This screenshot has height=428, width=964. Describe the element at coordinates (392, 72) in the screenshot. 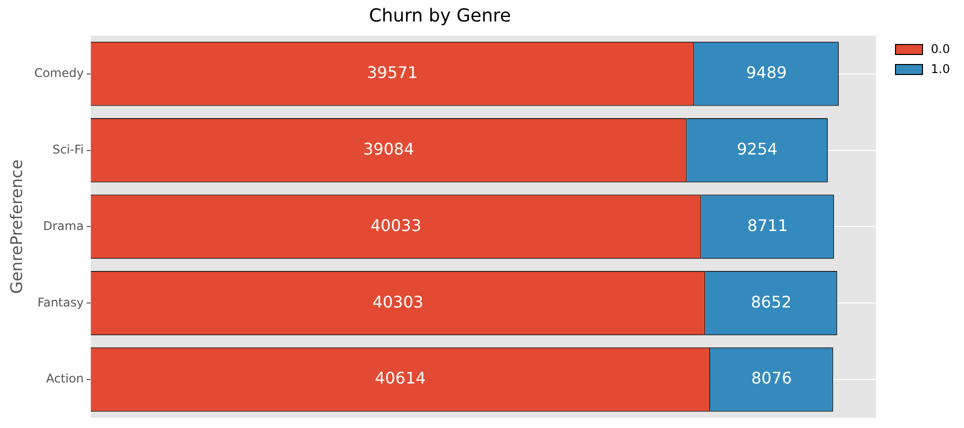

I see `data-label: 39571` at that location.